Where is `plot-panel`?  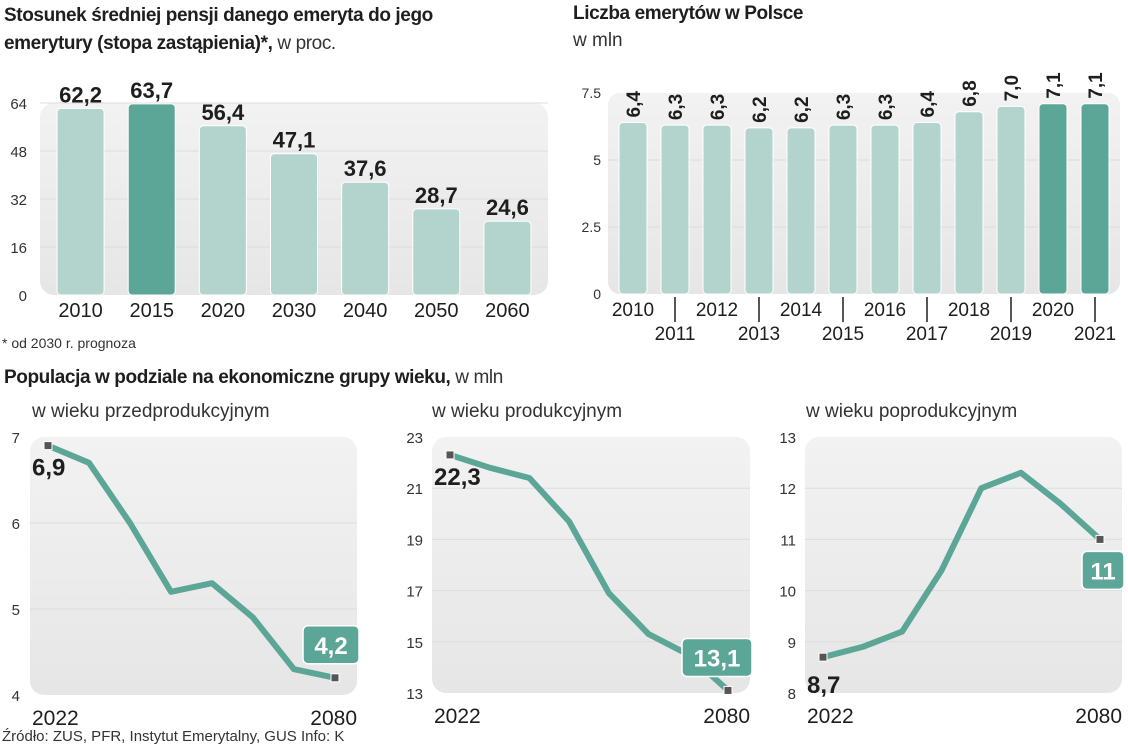 plot-panel is located at coordinates (963, 565).